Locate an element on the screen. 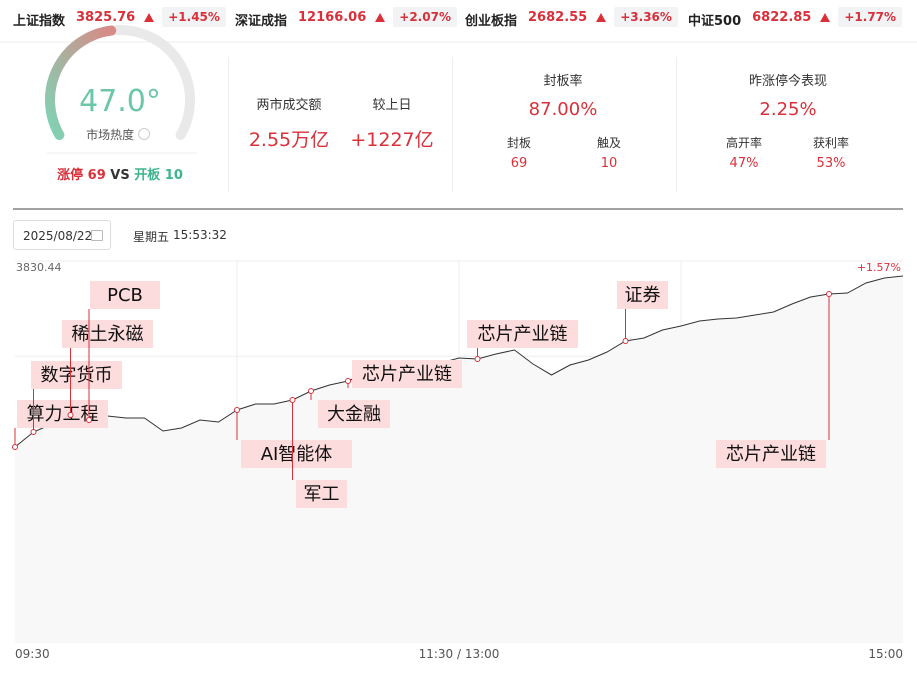 The width and height of the screenshot is (917, 674). annotation-label: 证券 is located at coordinates (643, 295).